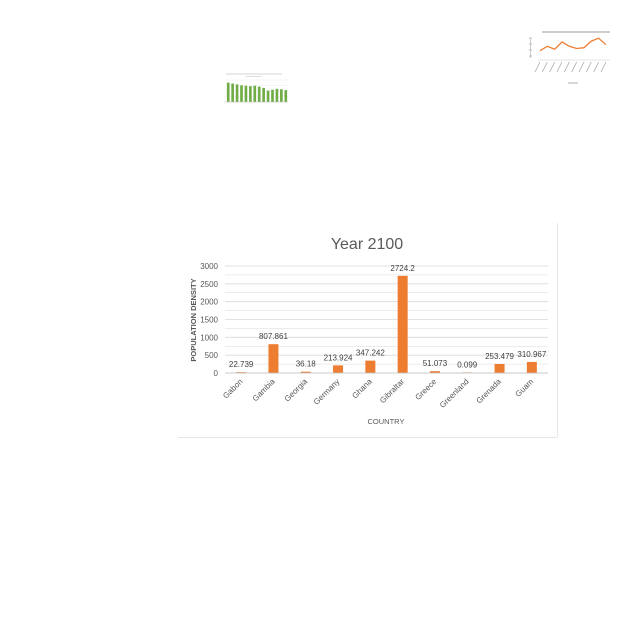 The image size is (640, 640). I want to click on data-label-germany: 213.924, so click(338, 357).